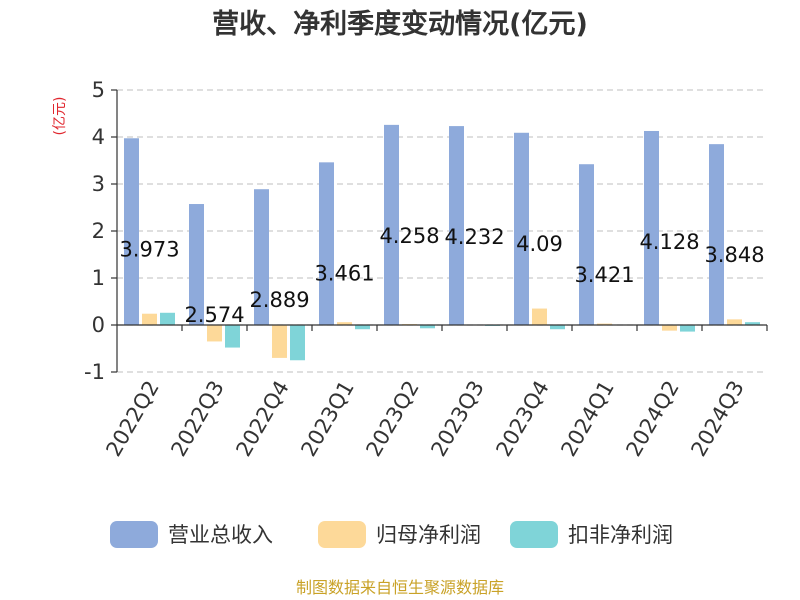  I want to click on legend-label: 归母净利润, so click(428, 535).